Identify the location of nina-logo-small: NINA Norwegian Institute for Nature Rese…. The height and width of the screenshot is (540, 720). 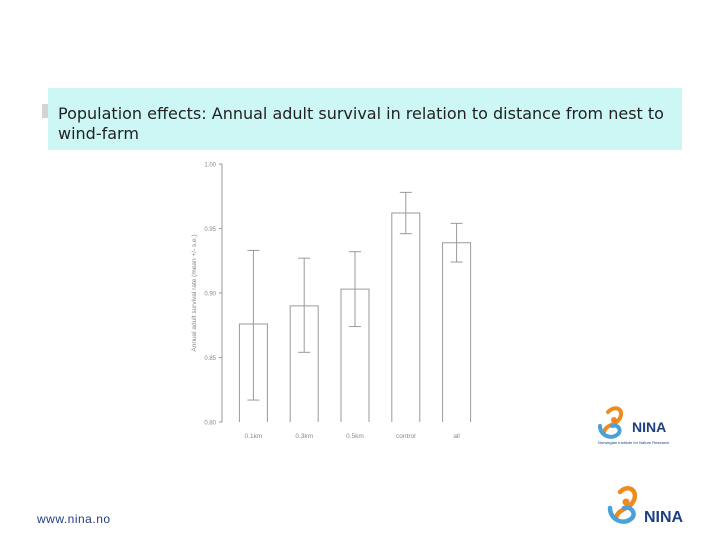
(633, 425).